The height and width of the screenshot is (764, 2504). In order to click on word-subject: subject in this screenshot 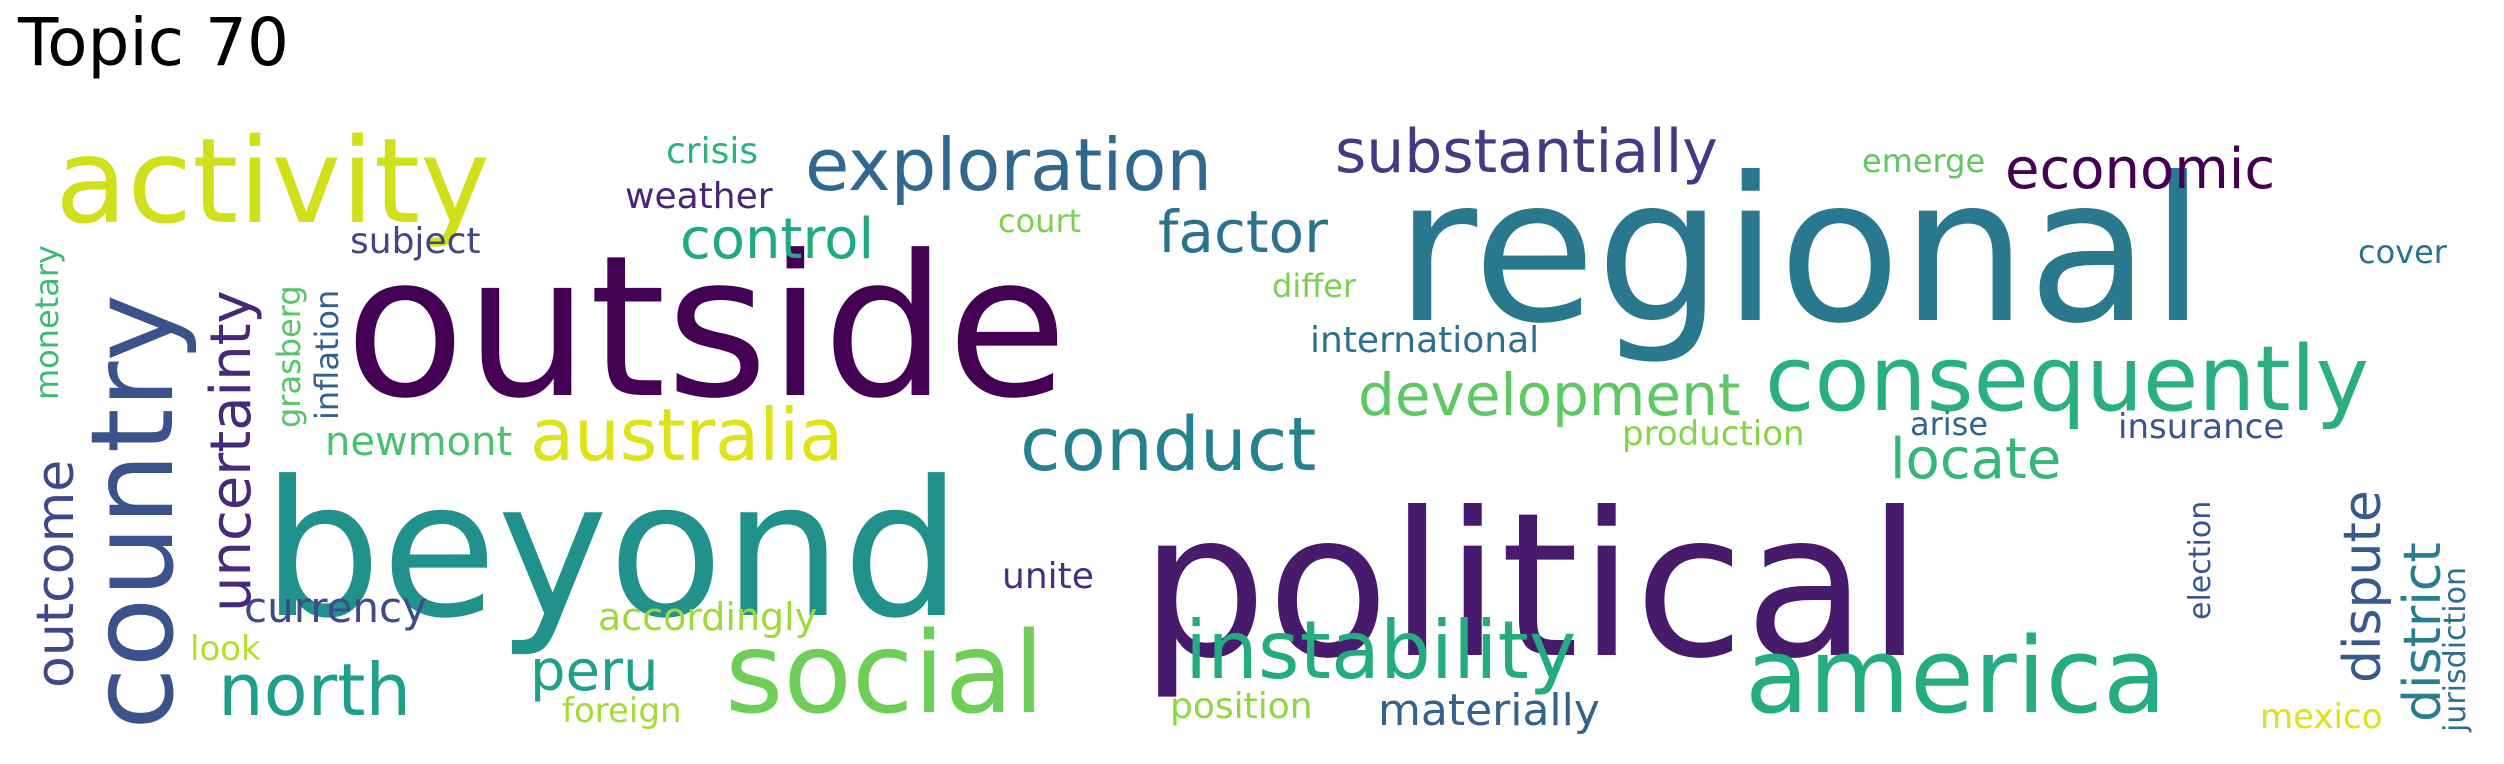, I will do `click(415, 241)`.